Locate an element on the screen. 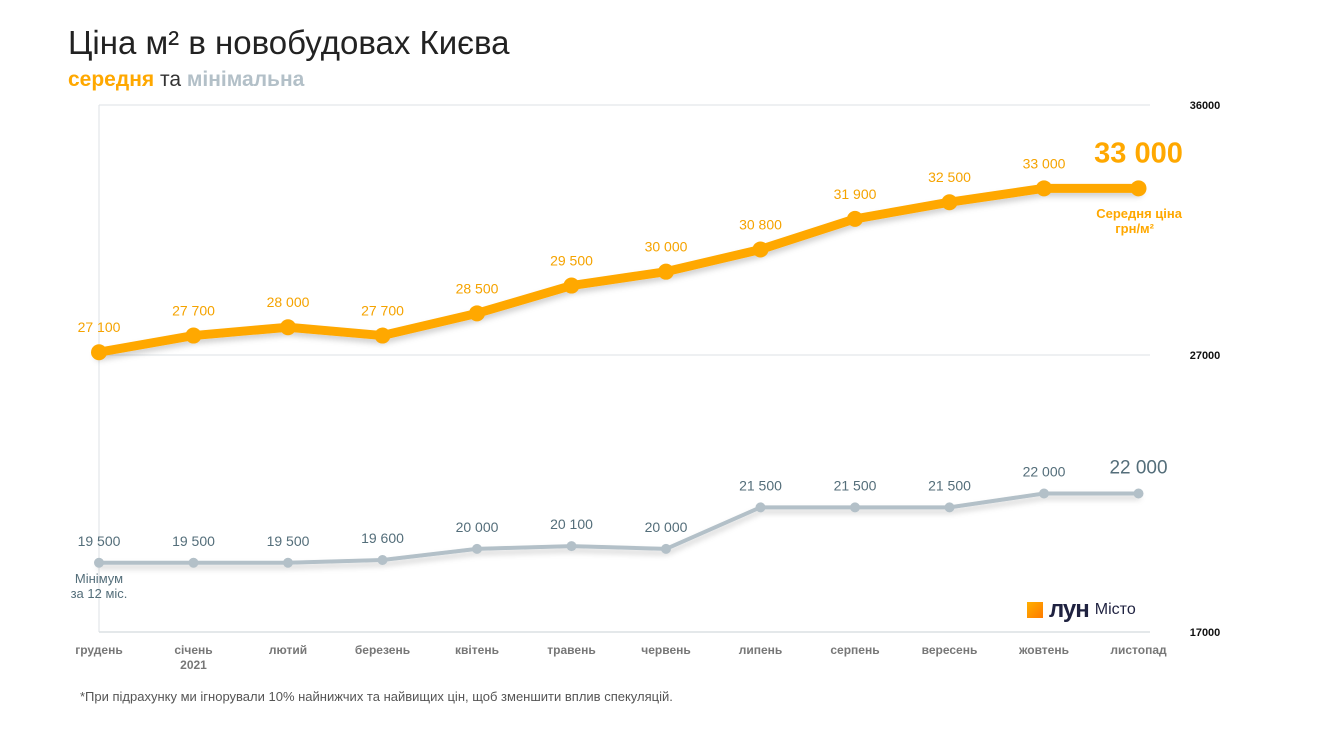 The height and width of the screenshot is (739, 1337). x-tick-label: квітень is located at coordinates (477, 650).